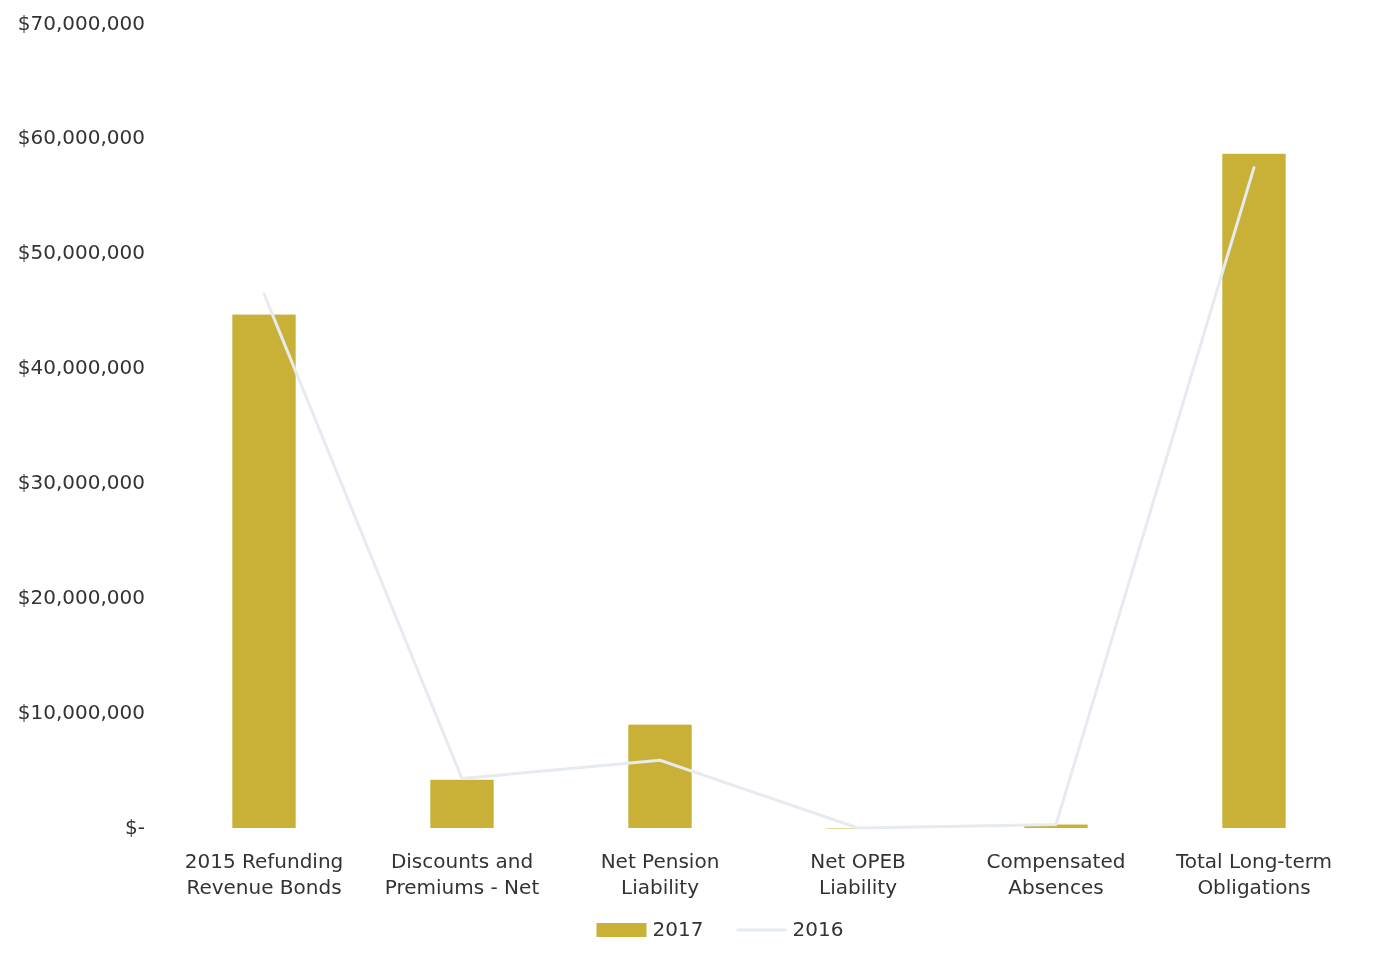 Image resolution: width=1373 pixels, height=958 pixels. What do you see at coordinates (858, 874) in the screenshot?
I see `x-tick-label: Net OPEB Liability` at bounding box center [858, 874].